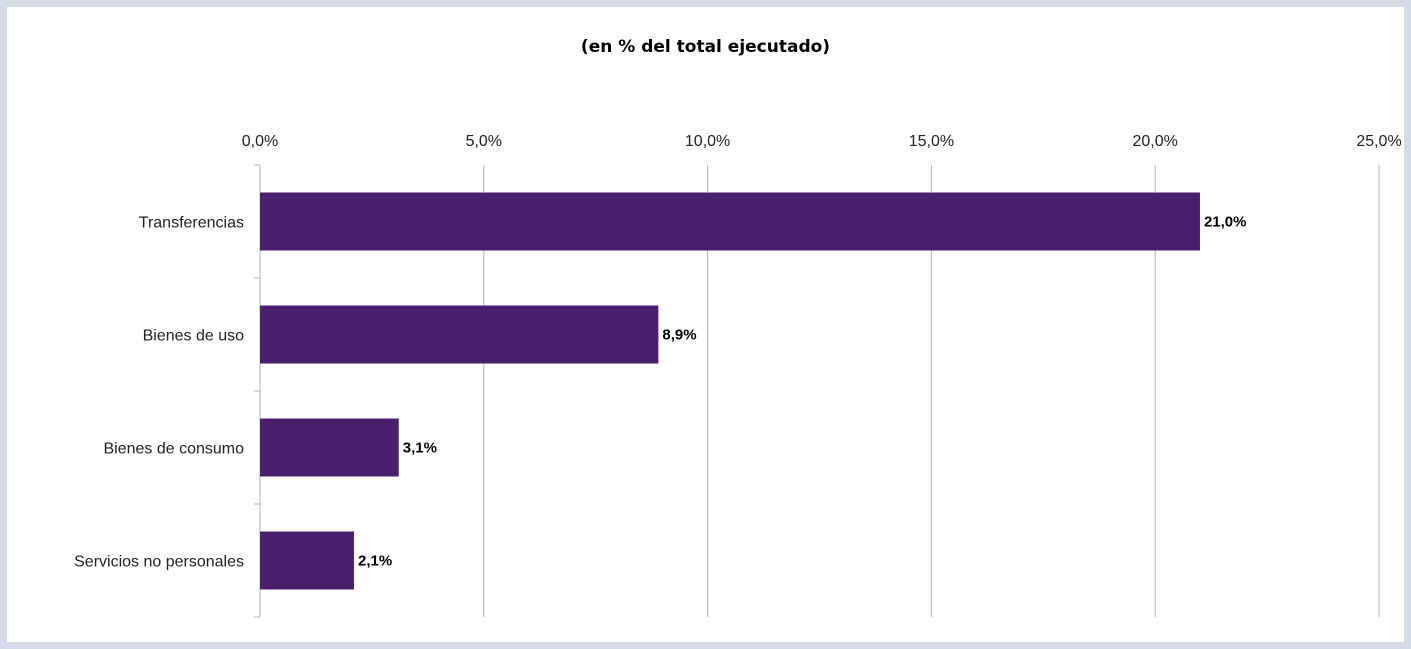 The height and width of the screenshot is (649, 1411). Describe the element at coordinates (822, 141) in the screenshot. I see `x-axis-ticks: 0,0% 5,0% 10,0% 15,0% 20,0% 25,0%` at that location.